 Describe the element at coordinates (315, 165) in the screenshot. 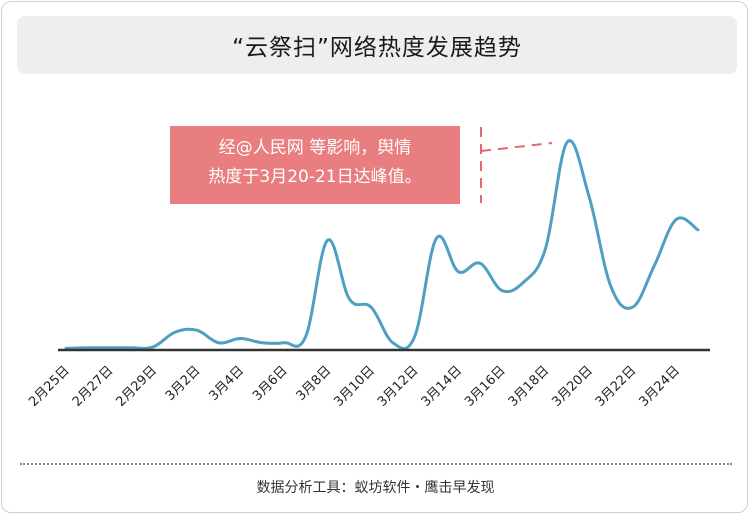

I see `peak-annotation-box: 经@人民网 等影响，舆情 热度于3月20-21日达峰值。` at that location.